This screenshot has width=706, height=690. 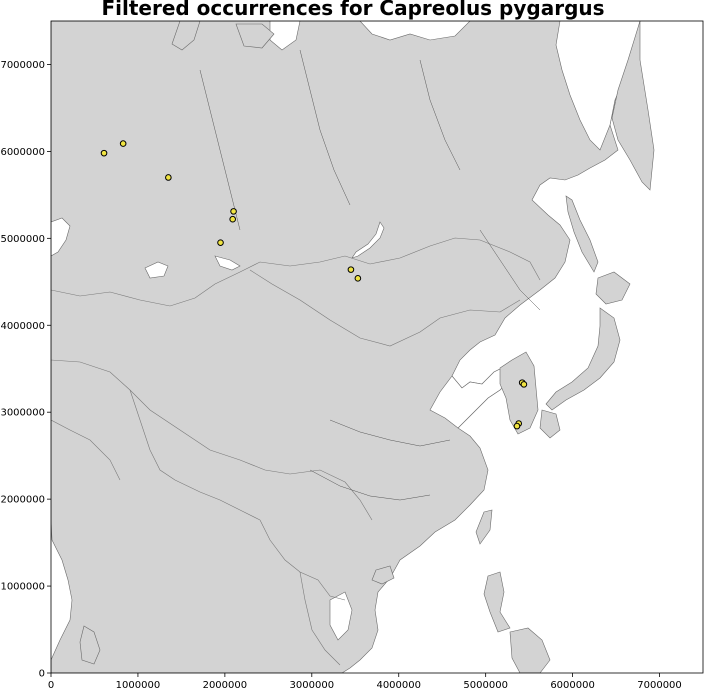 I want to click on x-tick-label: 7000000, so click(x=659, y=685).